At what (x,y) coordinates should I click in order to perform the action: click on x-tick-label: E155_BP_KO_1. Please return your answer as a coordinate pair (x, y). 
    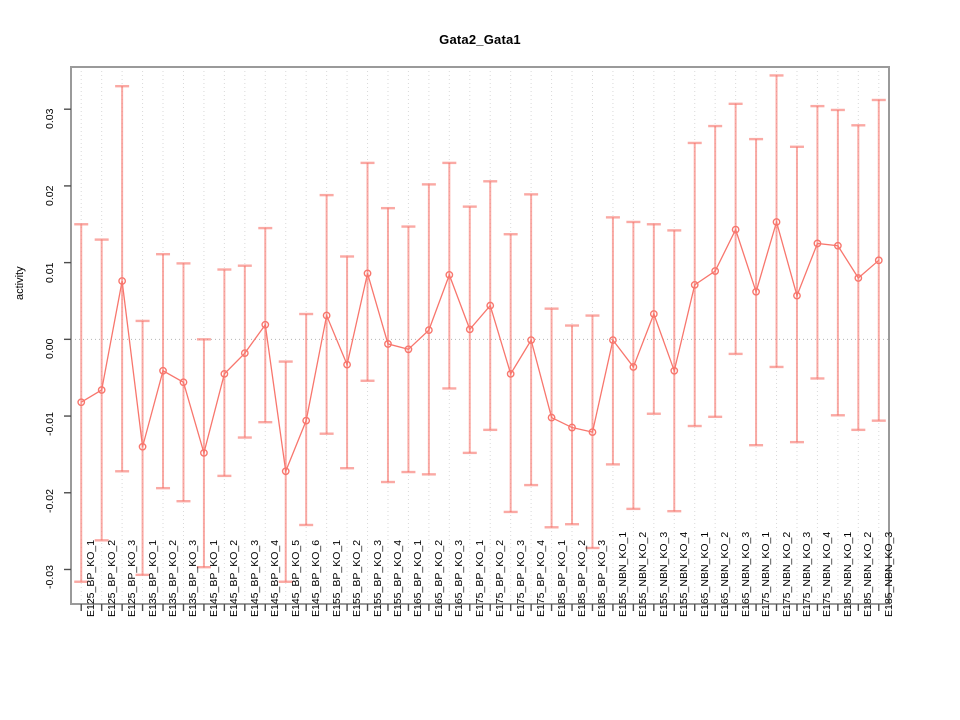
    Looking at the image, I should click on (336, 578).